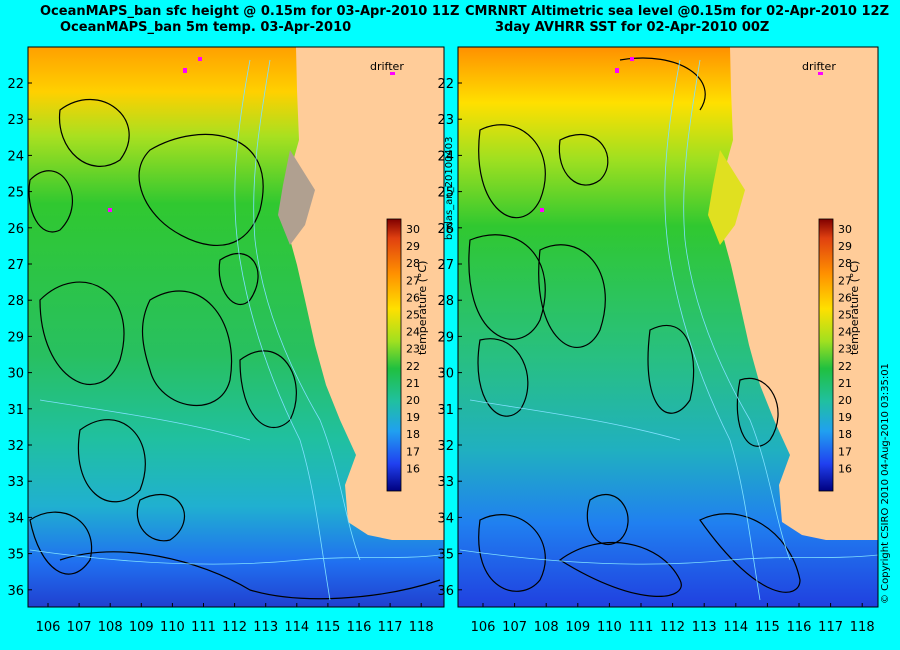  Describe the element at coordinates (327, 627) in the screenshot. I see `lon-tick-label: 115` at that location.